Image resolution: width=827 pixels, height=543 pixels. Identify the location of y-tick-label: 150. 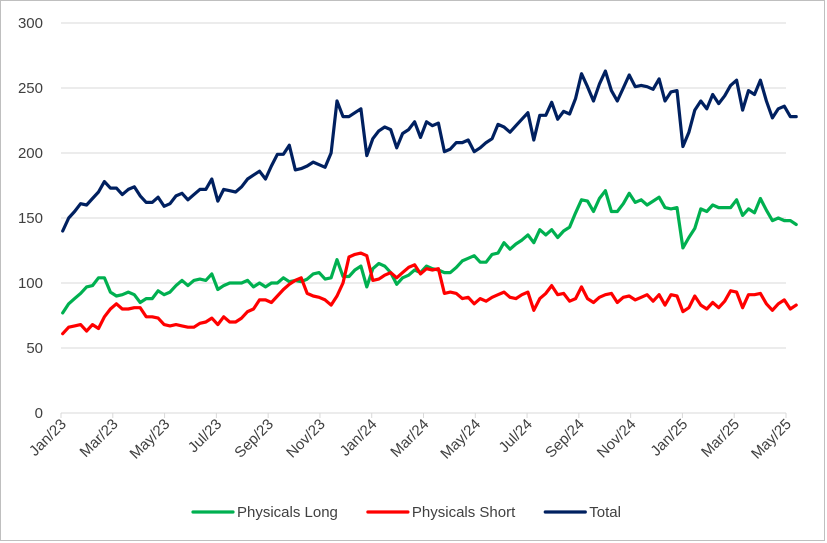
(30, 218).